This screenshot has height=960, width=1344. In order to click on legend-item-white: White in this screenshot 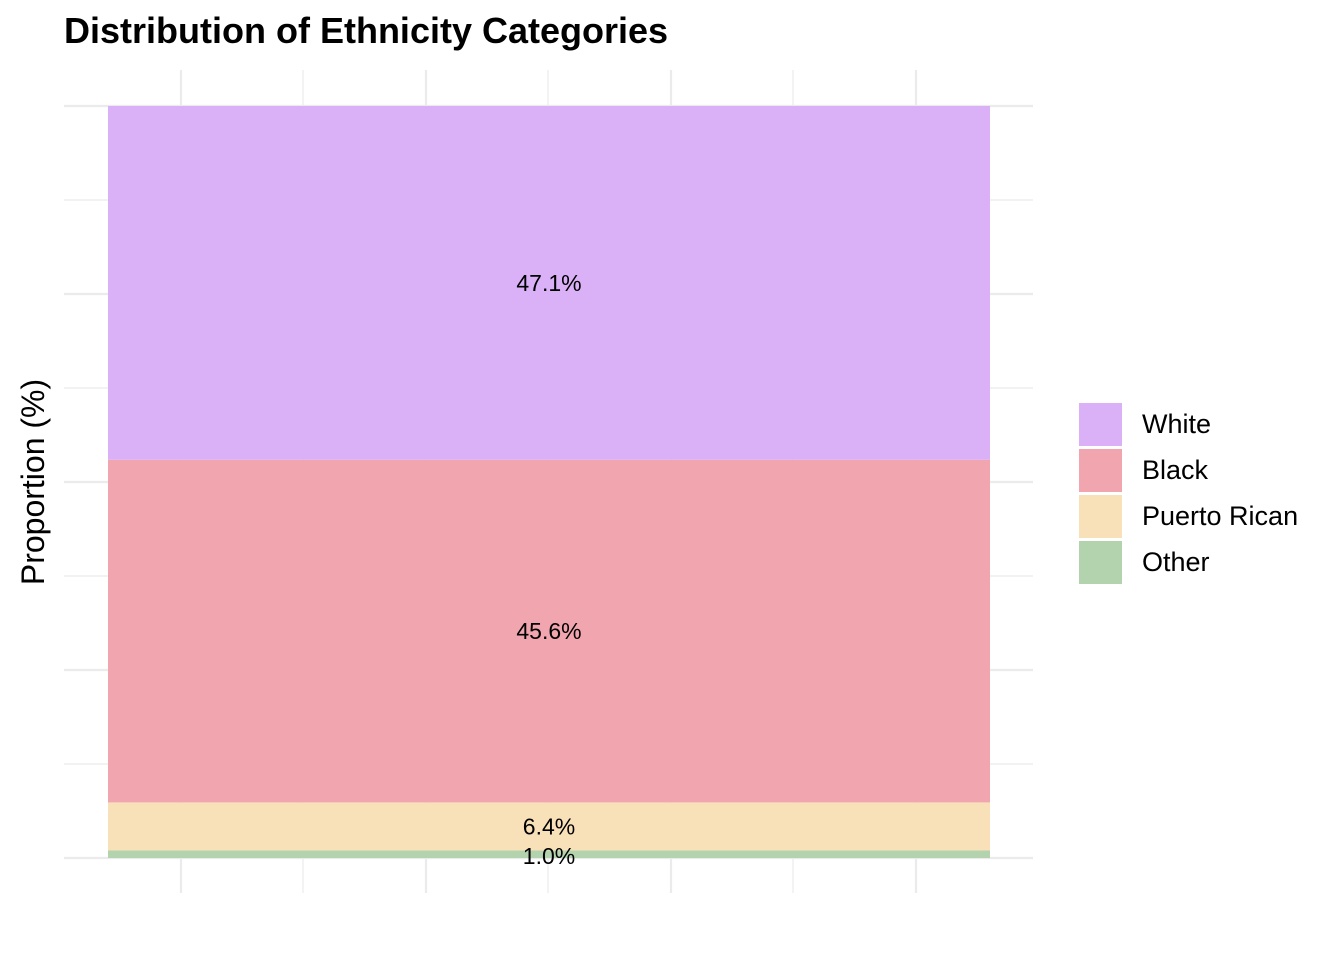, I will do `click(1188, 424)`.